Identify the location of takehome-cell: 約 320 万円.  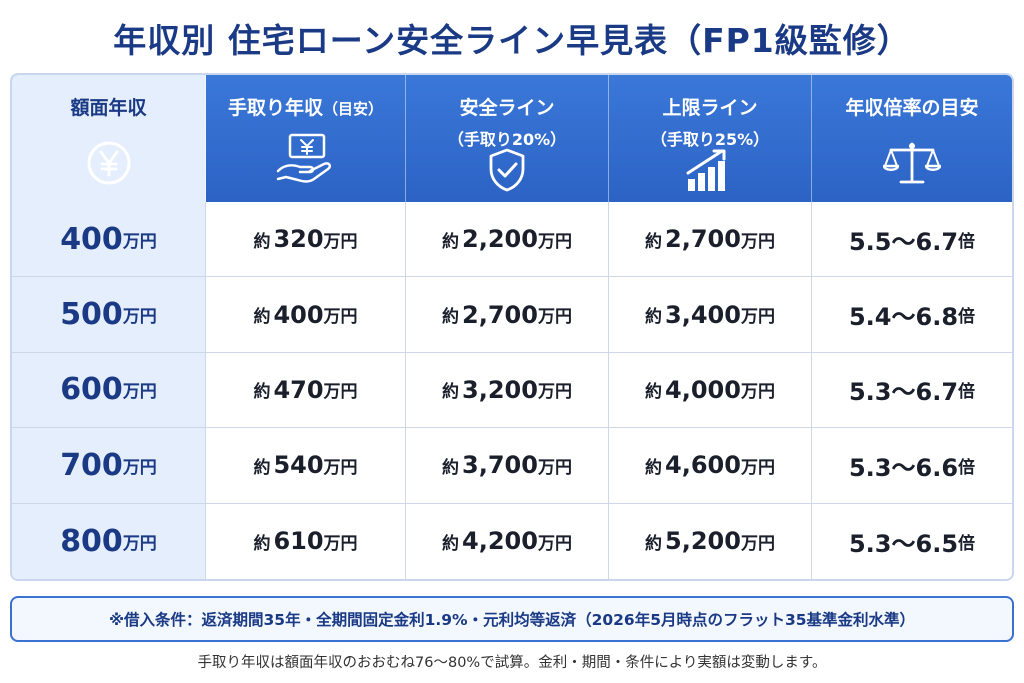
(306, 239).